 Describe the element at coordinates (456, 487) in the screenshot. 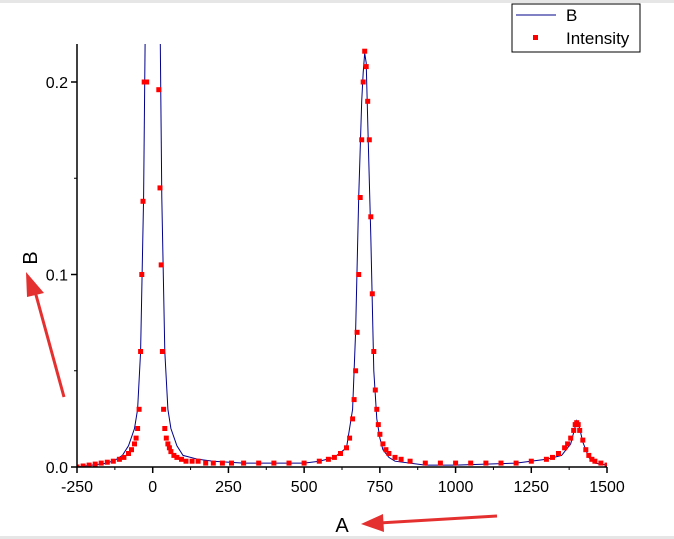

I see `x-tick-label: 1000` at that location.